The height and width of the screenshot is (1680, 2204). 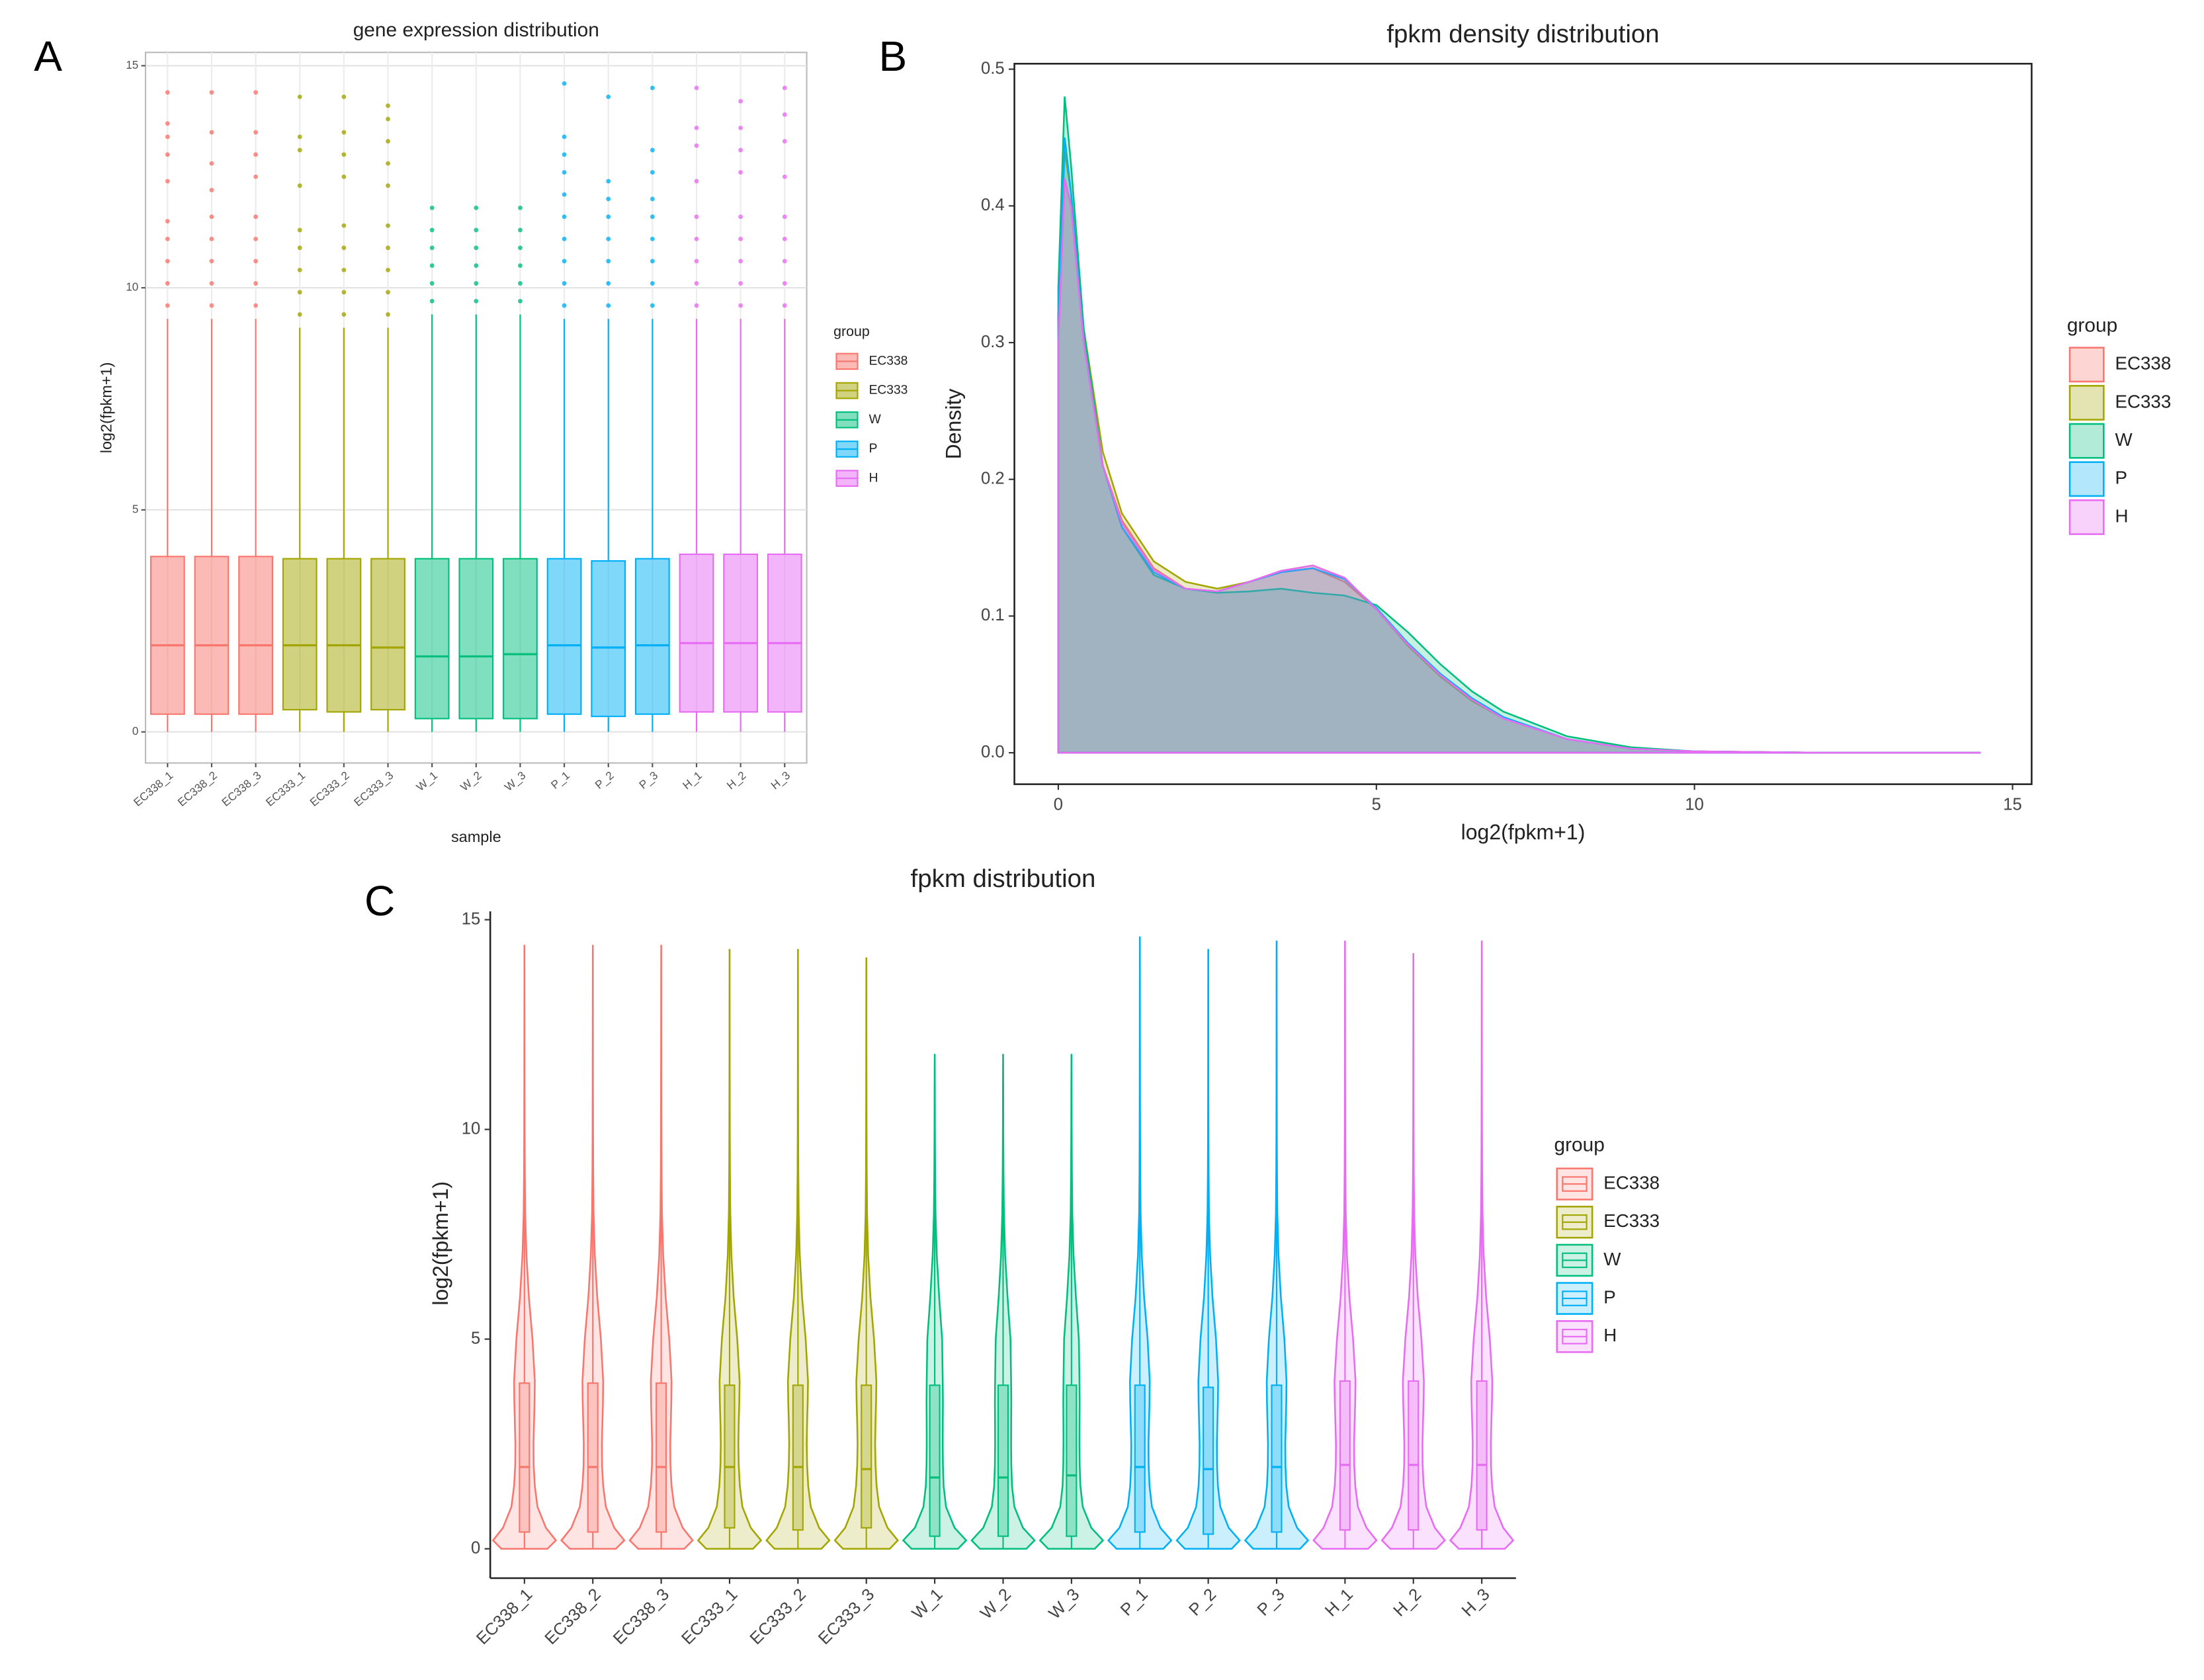 I want to click on legend-label: EC333, so click(x=2143, y=401).